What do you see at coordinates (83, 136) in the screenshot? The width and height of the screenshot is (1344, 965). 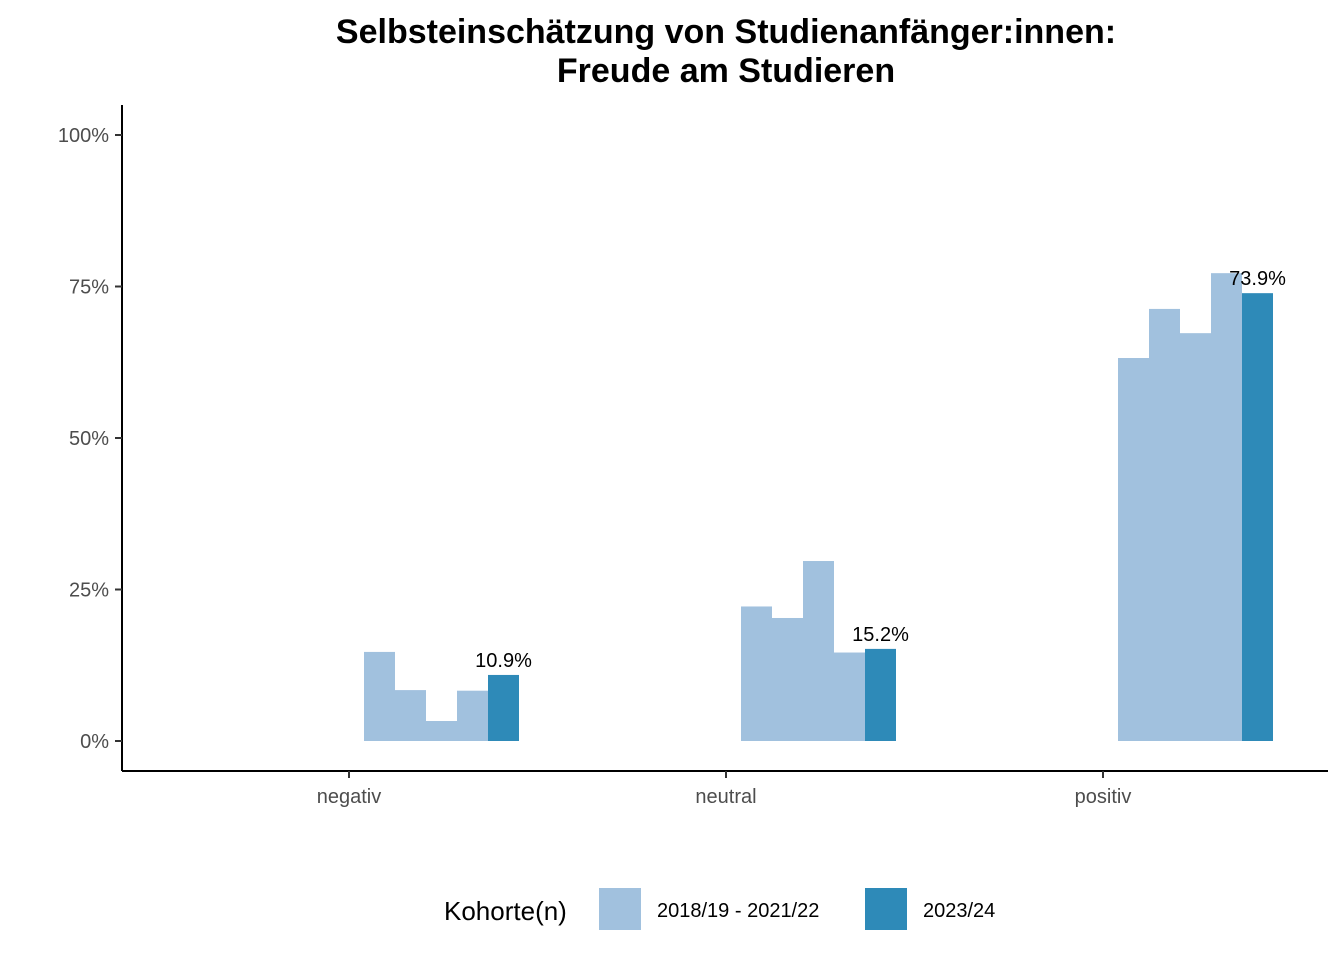 I see `y-tick-label-4: 100%` at bounding box center [83, 136].